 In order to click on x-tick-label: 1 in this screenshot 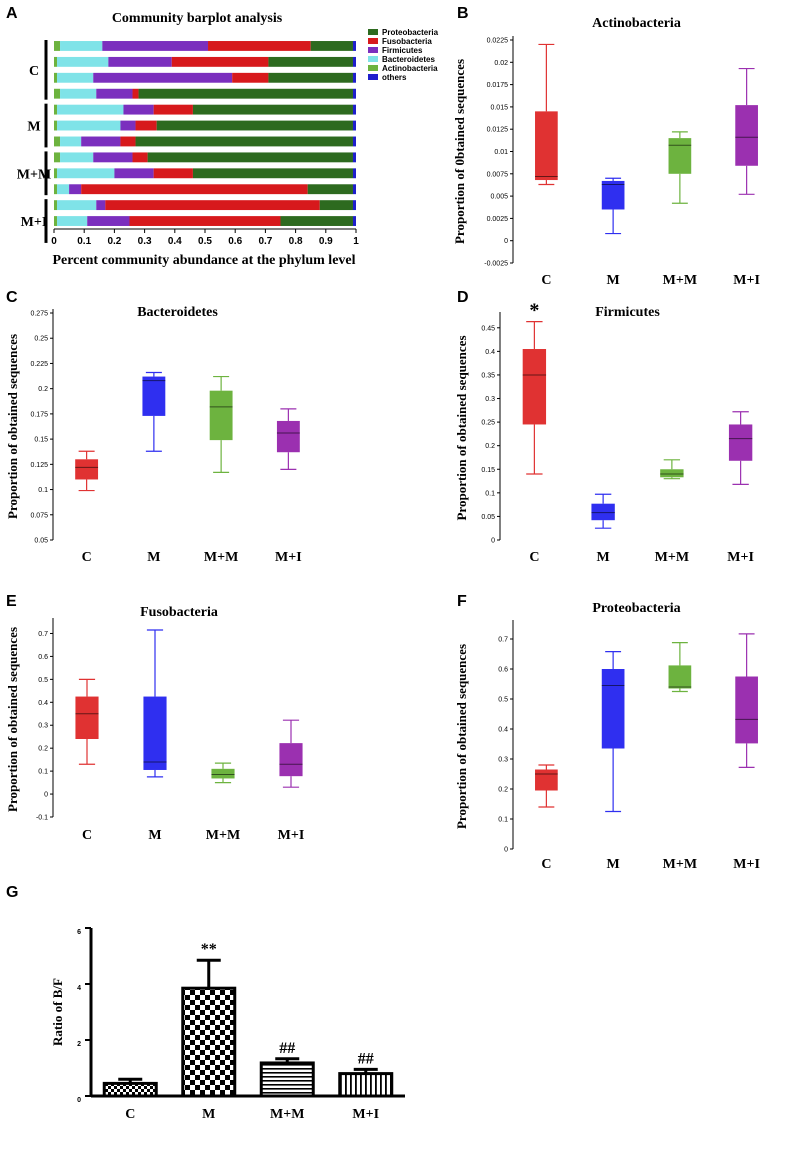, I will do `click(356, 241)`.